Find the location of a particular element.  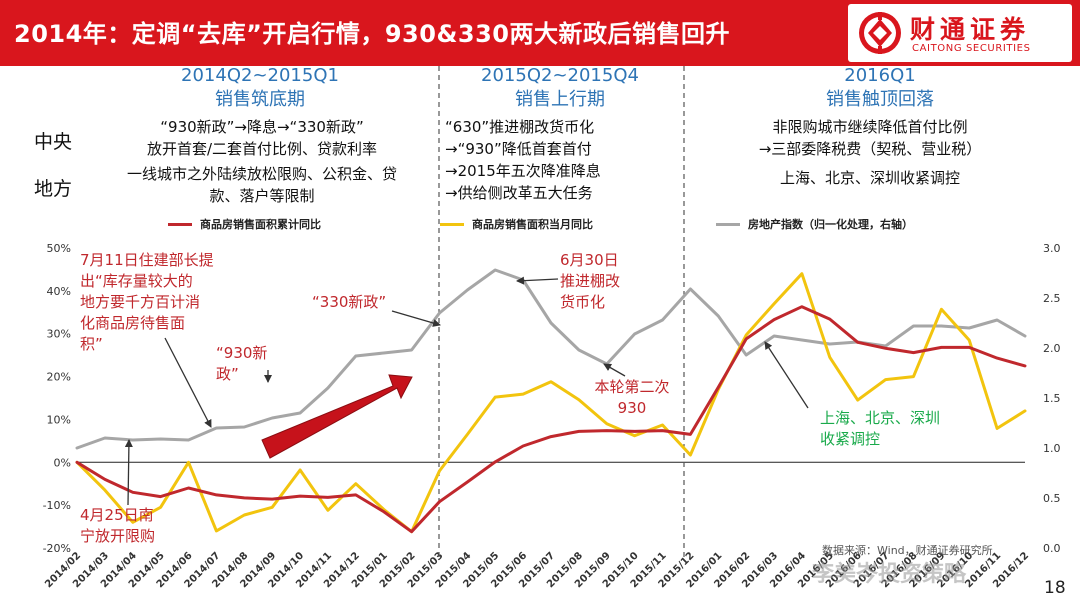

annotation-line: 货币化 is located at coordinates (583, 302).